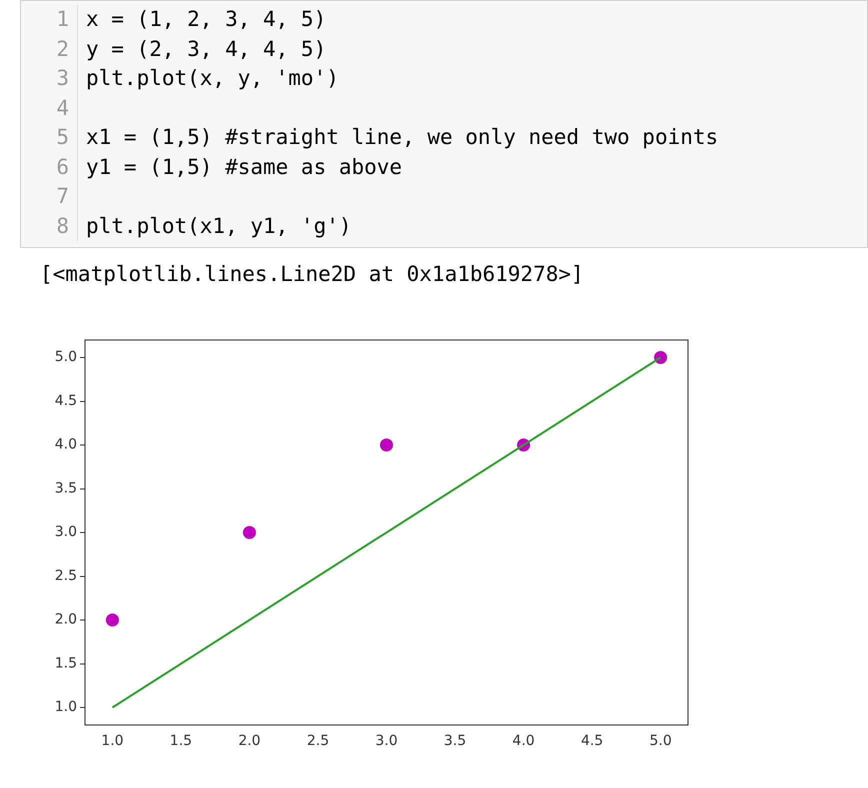 Image resolution: width=868 pixels, height=788 pixels. Describe the element at coordinates (197, 78) in the screenshot. I see `text: 3 plt.plot(x, y, 'mo')` at that location.